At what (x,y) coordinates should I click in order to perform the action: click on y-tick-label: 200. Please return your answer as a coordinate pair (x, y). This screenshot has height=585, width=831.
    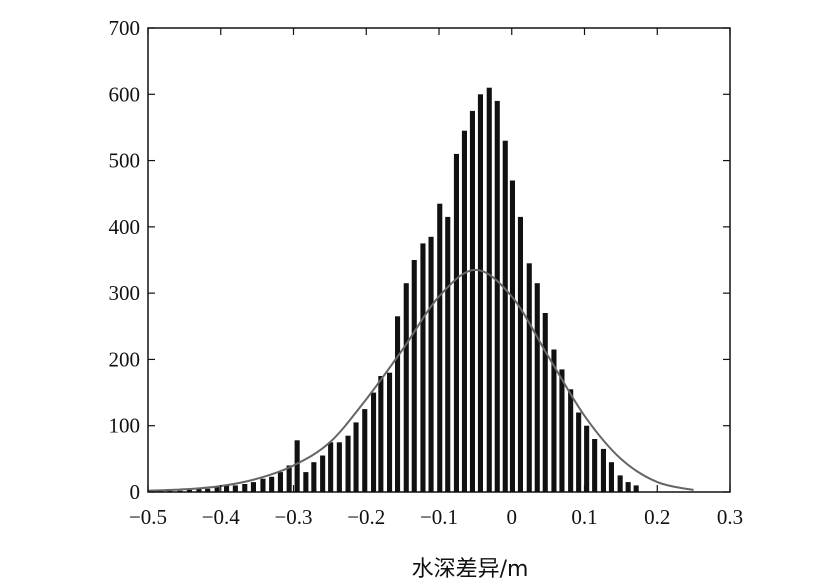
    Looking at the image, I should click on (125, 359).